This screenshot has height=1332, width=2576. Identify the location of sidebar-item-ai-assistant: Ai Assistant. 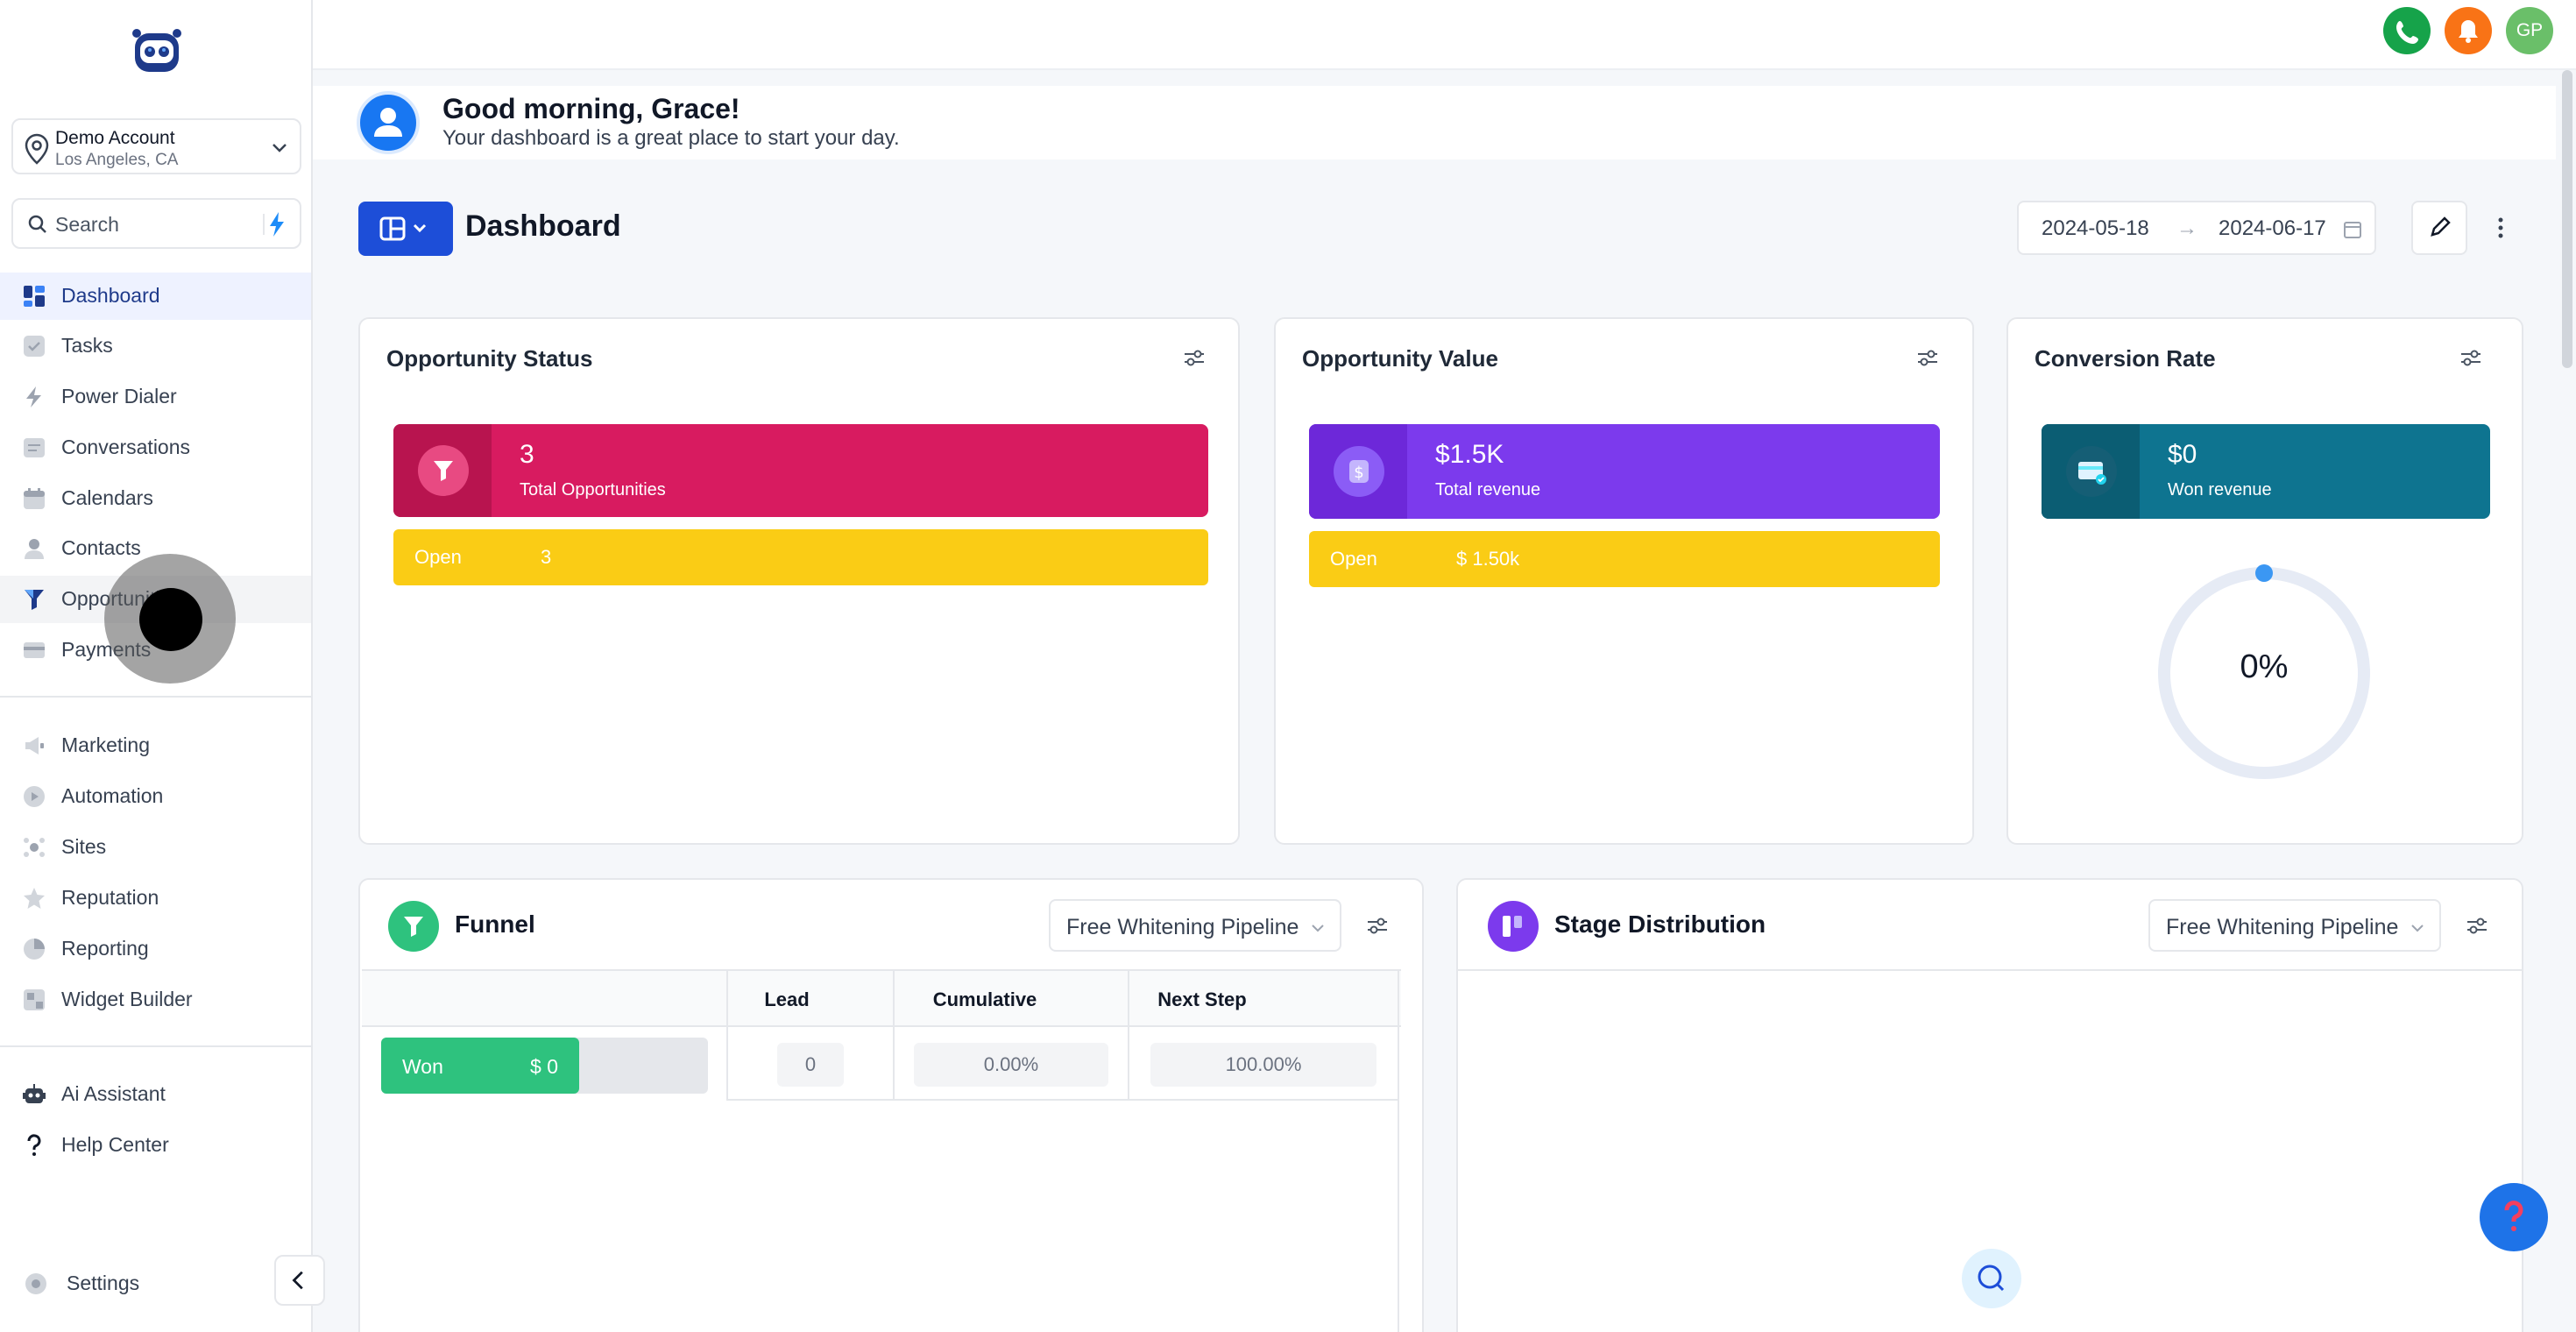
(155, 1094).